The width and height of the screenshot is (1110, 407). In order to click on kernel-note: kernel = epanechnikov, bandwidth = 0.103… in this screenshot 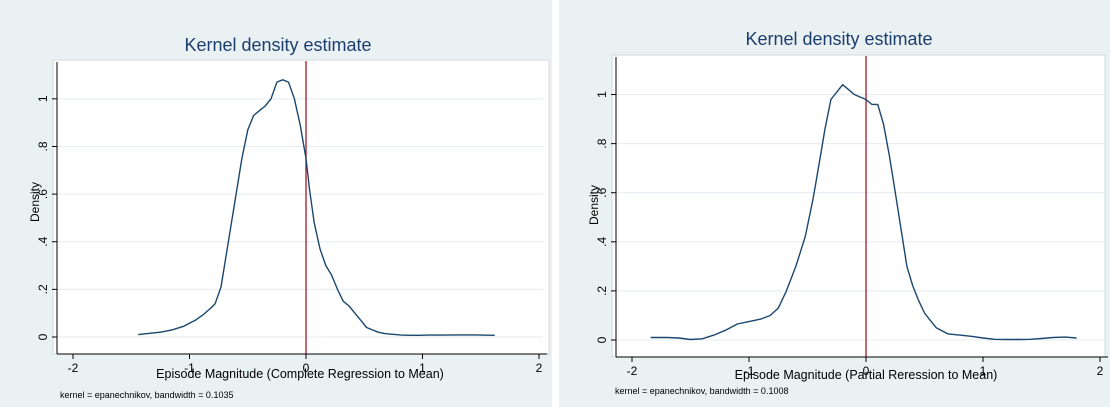, I will do `click(146, 395)`.